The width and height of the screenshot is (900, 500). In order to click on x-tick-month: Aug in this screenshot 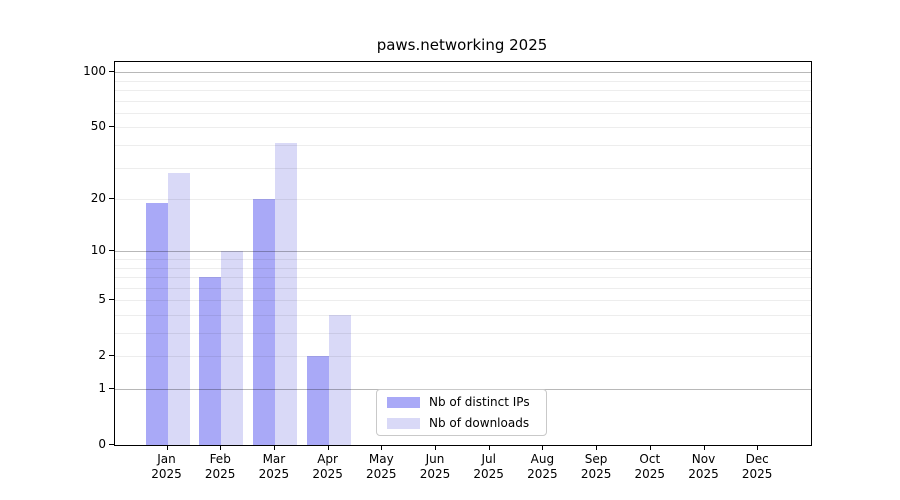, I will do `click(542, 459)`.